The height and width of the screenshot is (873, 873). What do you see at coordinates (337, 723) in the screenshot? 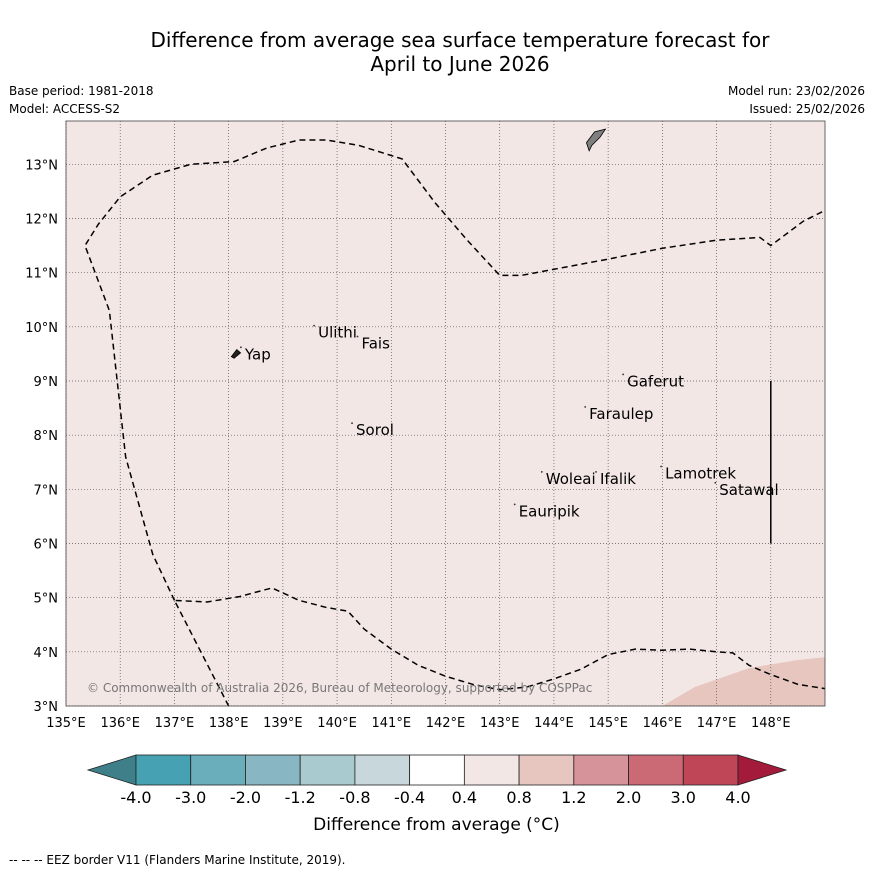
I see `lon-tick-label: 140°E` at bounding box center [337, 723].